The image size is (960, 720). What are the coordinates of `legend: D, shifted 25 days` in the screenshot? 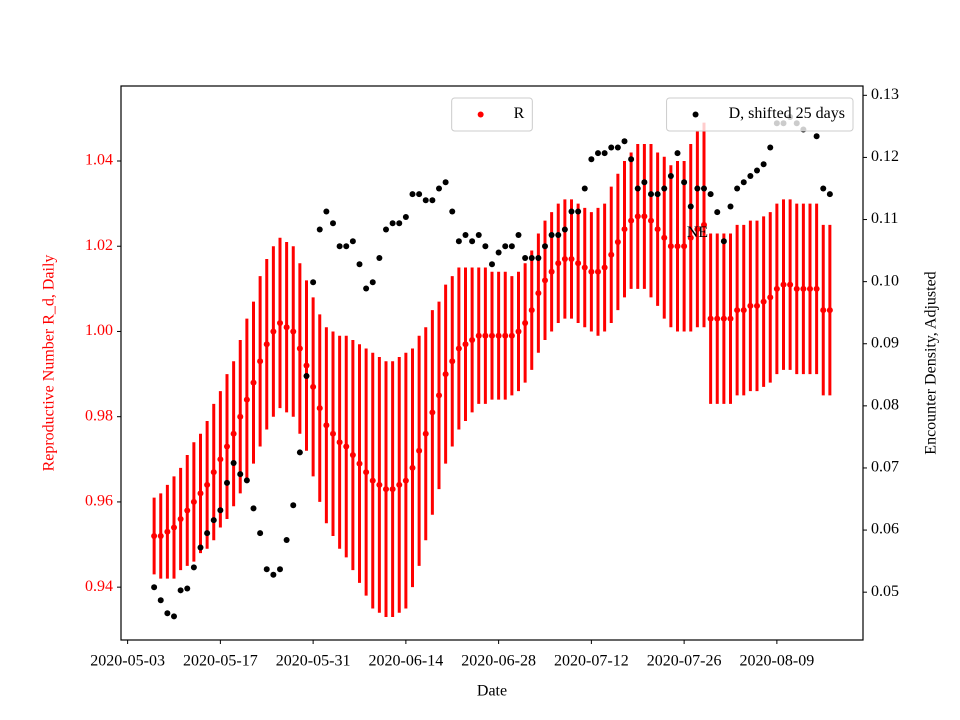 It's located at (760, 114).